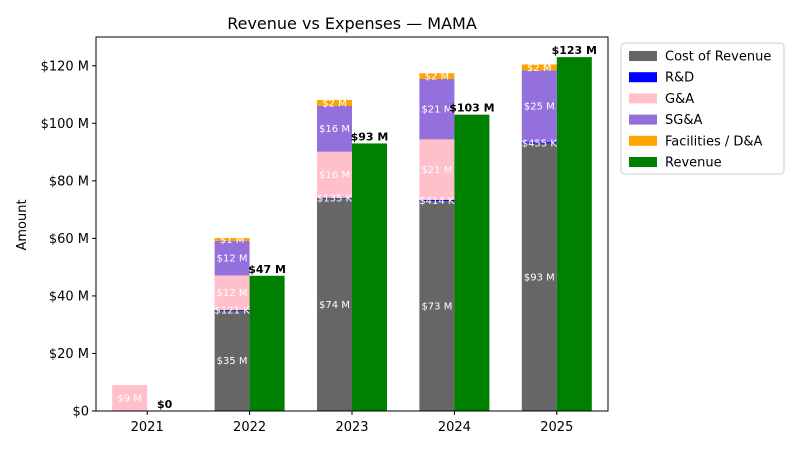 Image resolution: width=800 pixels, height=450 pixels. What do you see at coordinates (351, 427) in the screenshot?
I see `x-tick-label: 2023` at bounding box center [351, 427].